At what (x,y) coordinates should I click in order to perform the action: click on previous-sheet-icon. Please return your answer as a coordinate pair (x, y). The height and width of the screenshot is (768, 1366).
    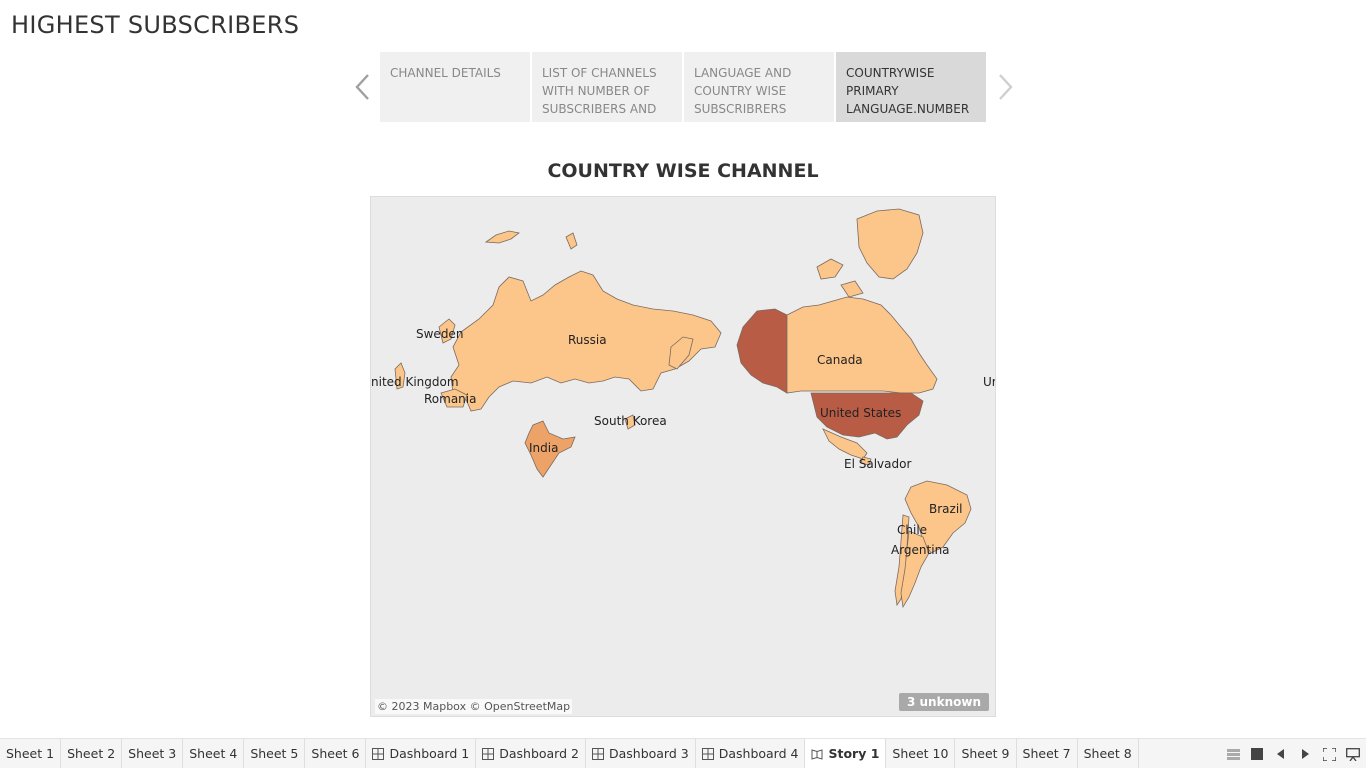
    Looking at the image, I should click on (1281, 754).